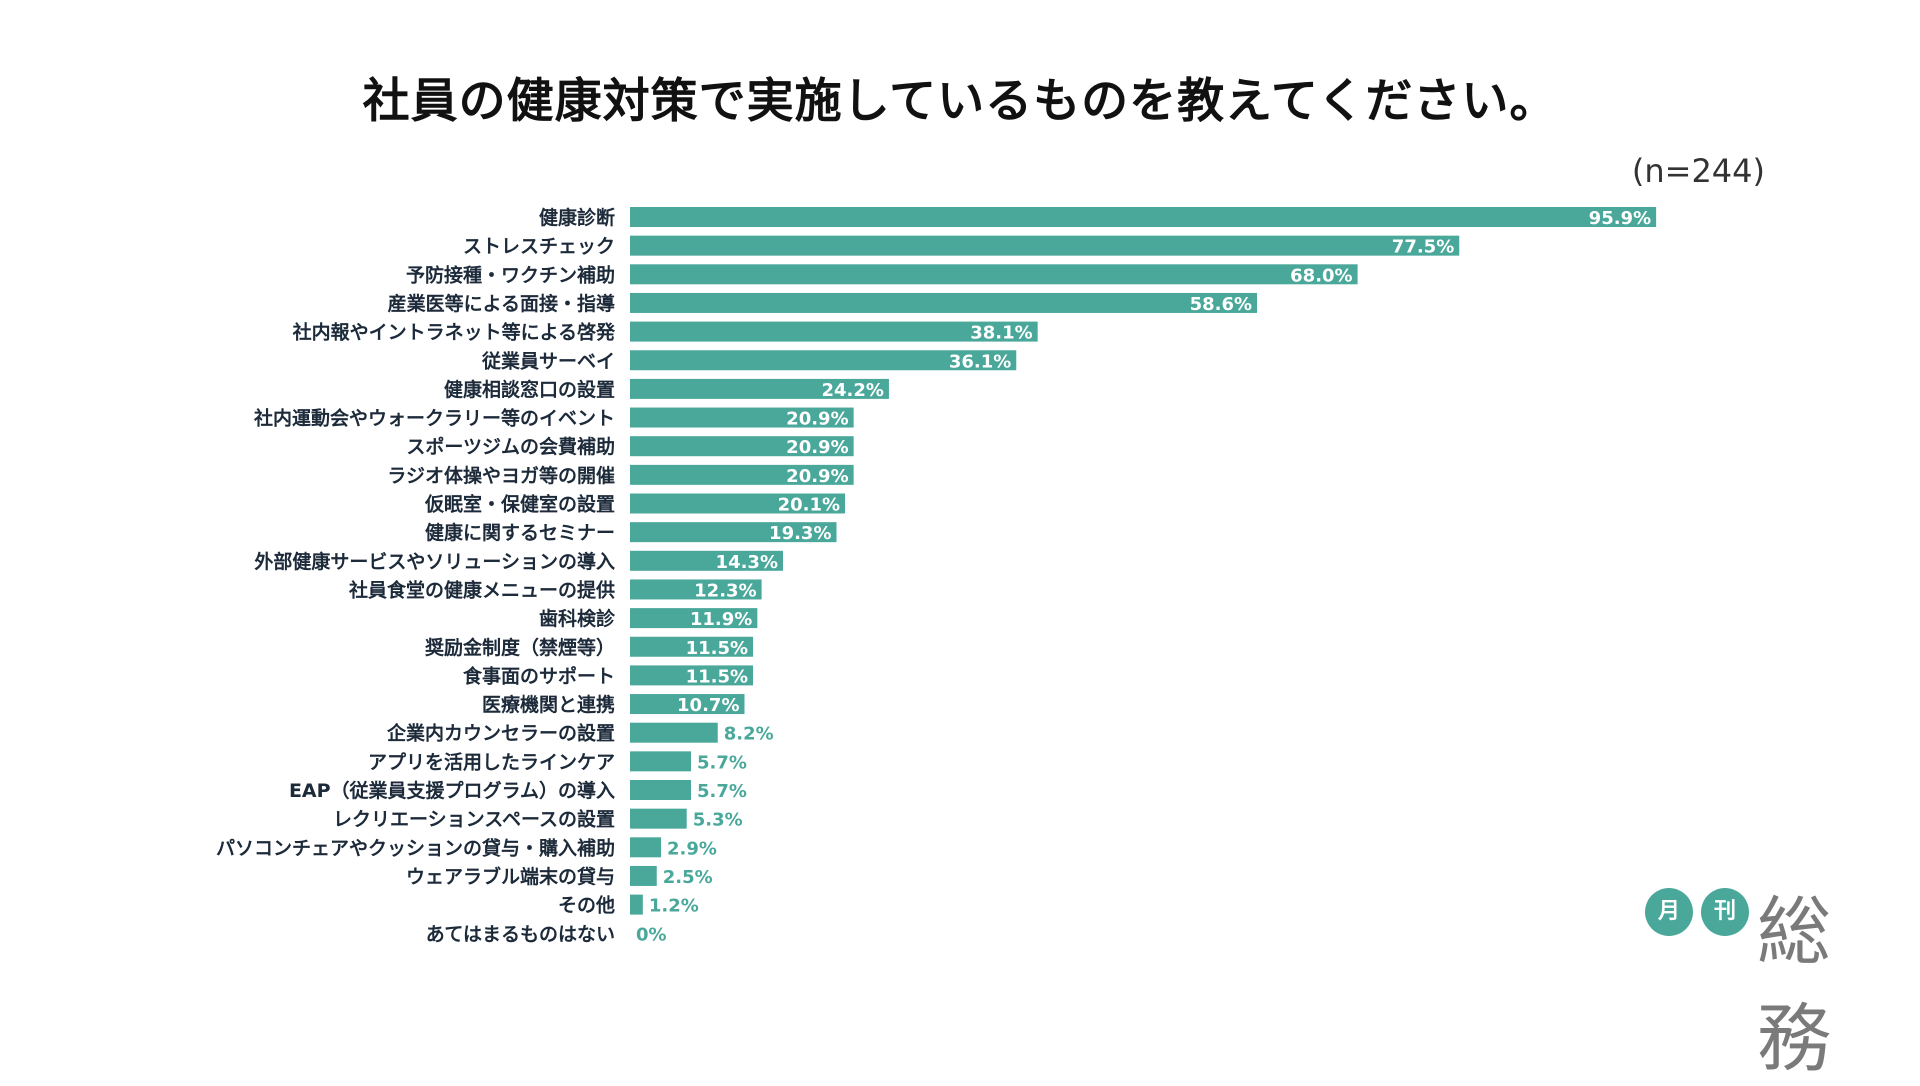 This screenshot has width=1920, height=1086. What do you see at coordinates (491, 761) in the screenshot?
I see `category-label: アプリを活用したラインケア` at bounding box center [491, 761].